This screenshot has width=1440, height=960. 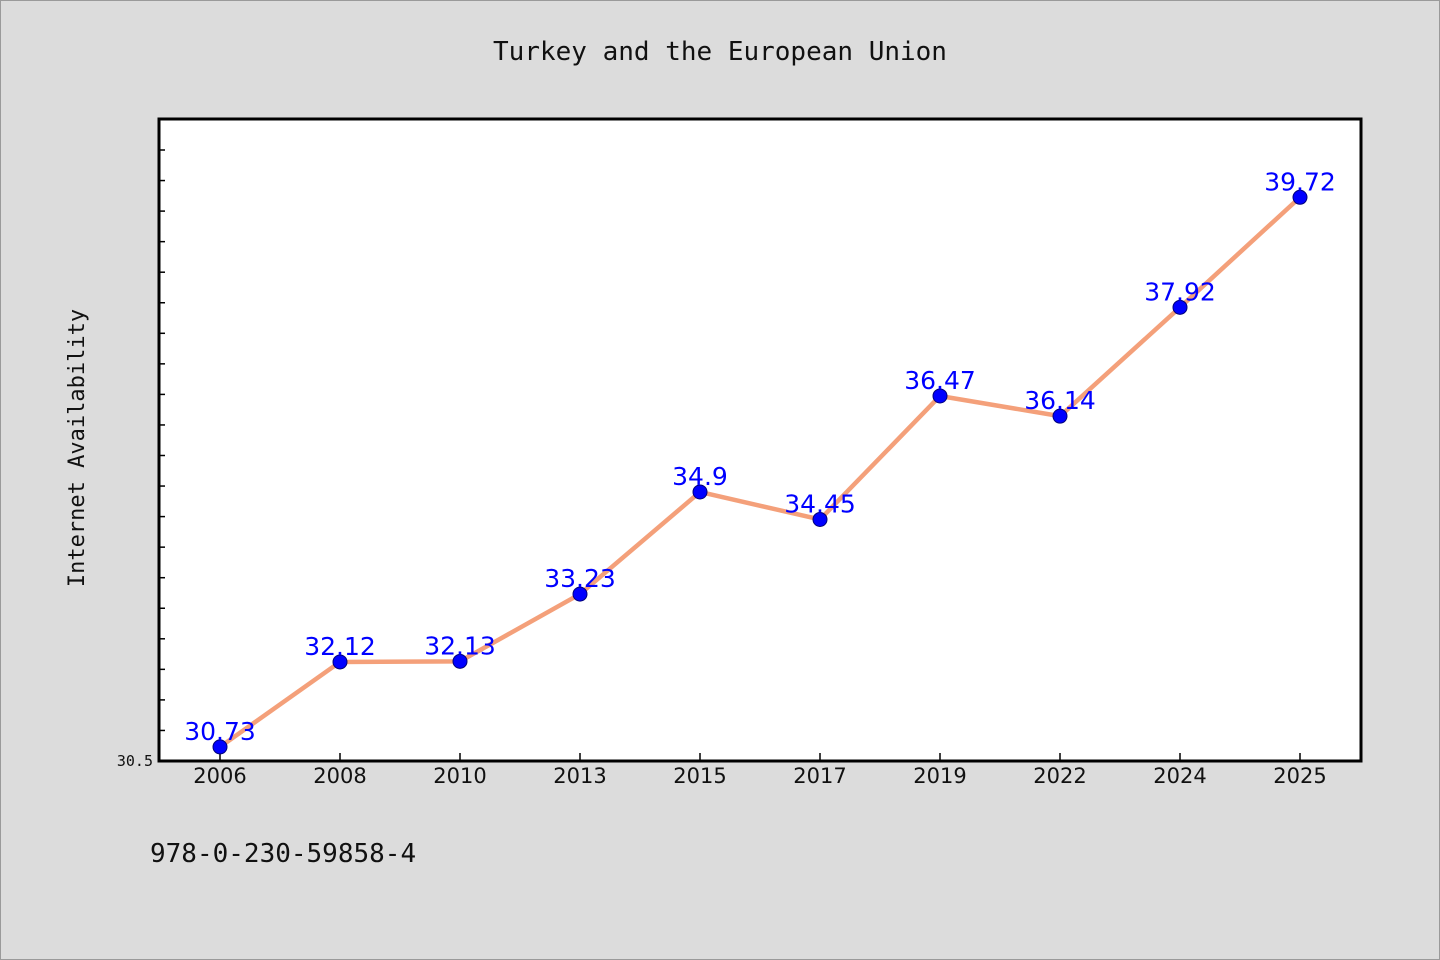 I want to click on data-label: 34.9, so click(x=700, y=476).